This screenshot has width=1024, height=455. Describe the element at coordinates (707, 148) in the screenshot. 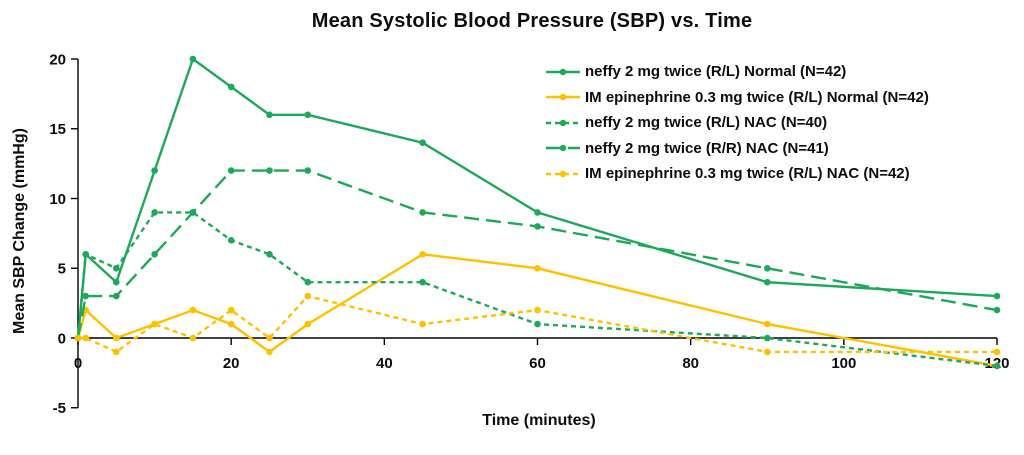

I see `legend-label: neffy 2 mg twice (R/R) NAC (N=41)` at that location.